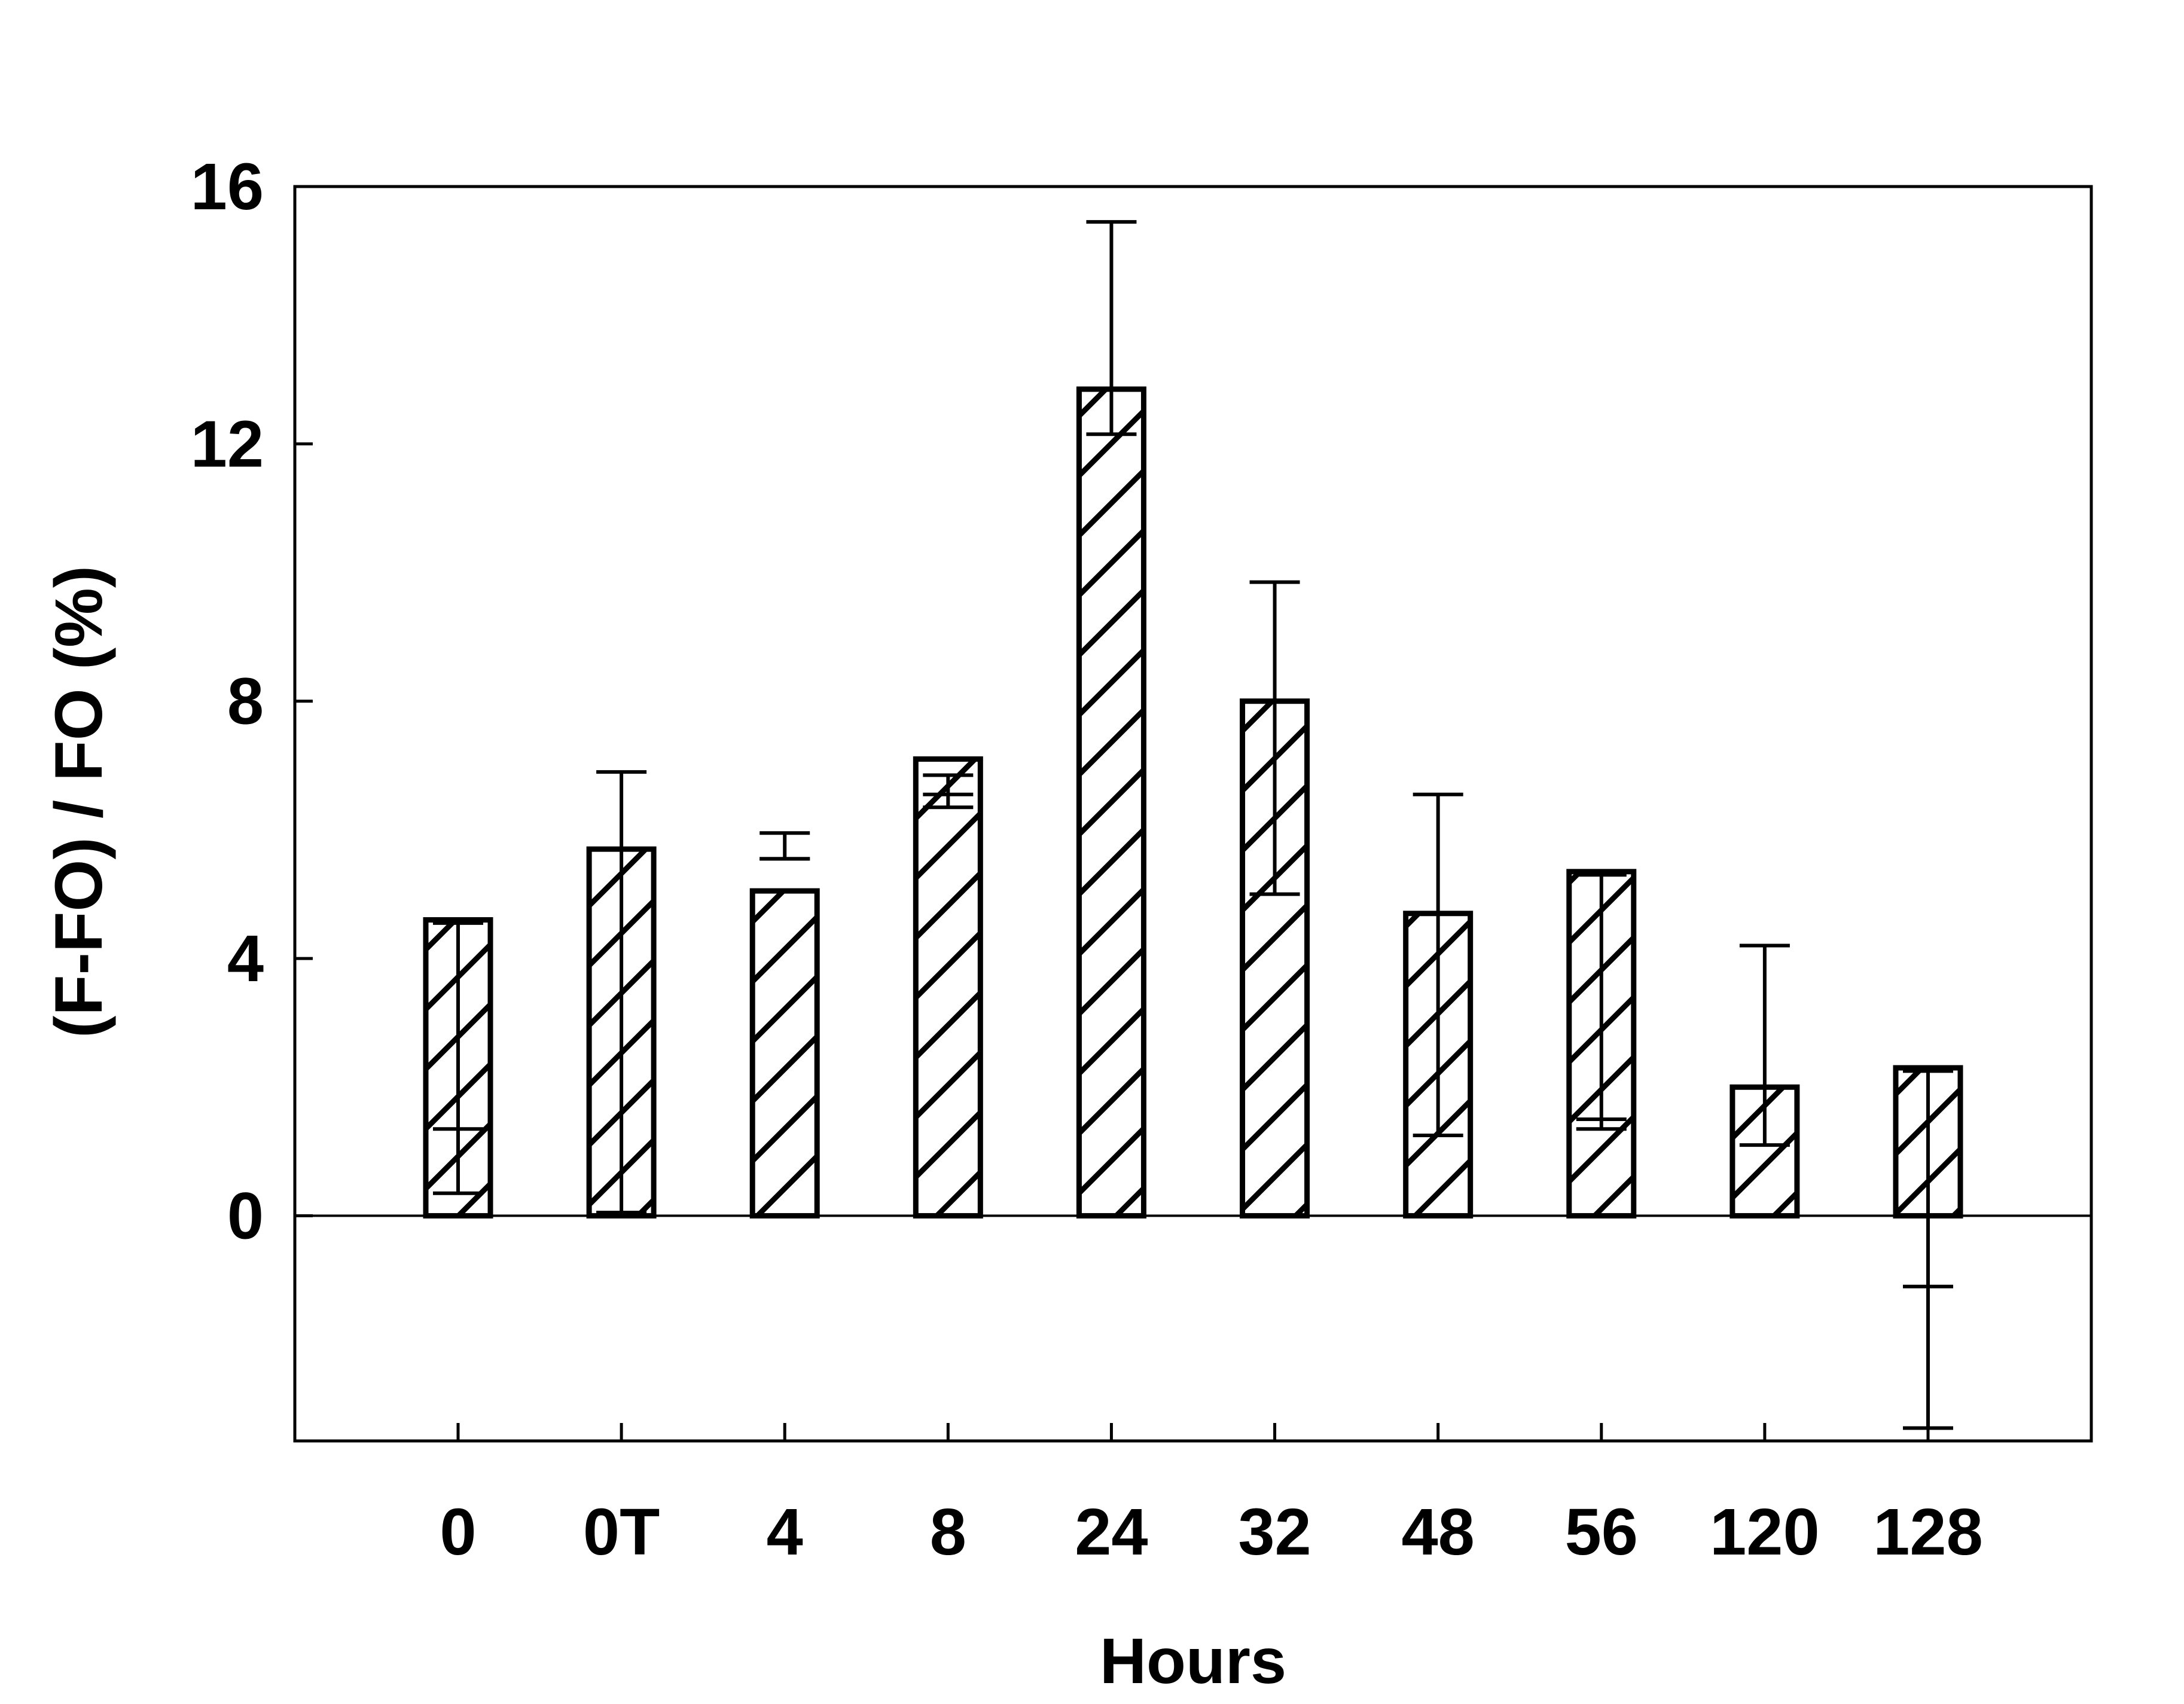 Image resolution: width=2184 pixels, height=1704 pixels. Describe the element at coordinates (1111, 1532) in the screenshot. I see `x-tick-label-24: 24` at that location.